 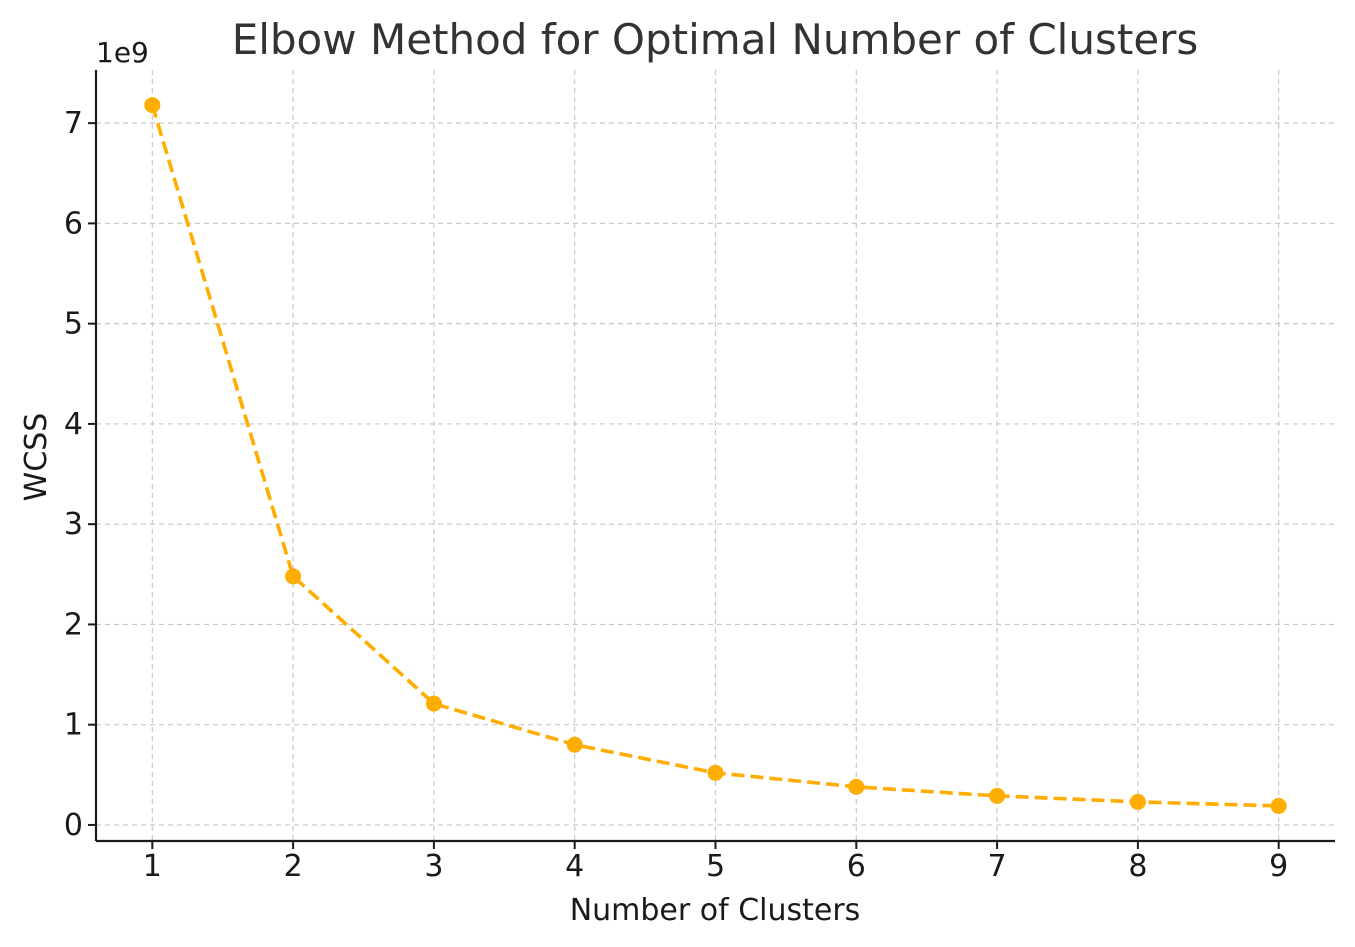 I want to click on y-tick-label: 6, so click(x=73, y=223).